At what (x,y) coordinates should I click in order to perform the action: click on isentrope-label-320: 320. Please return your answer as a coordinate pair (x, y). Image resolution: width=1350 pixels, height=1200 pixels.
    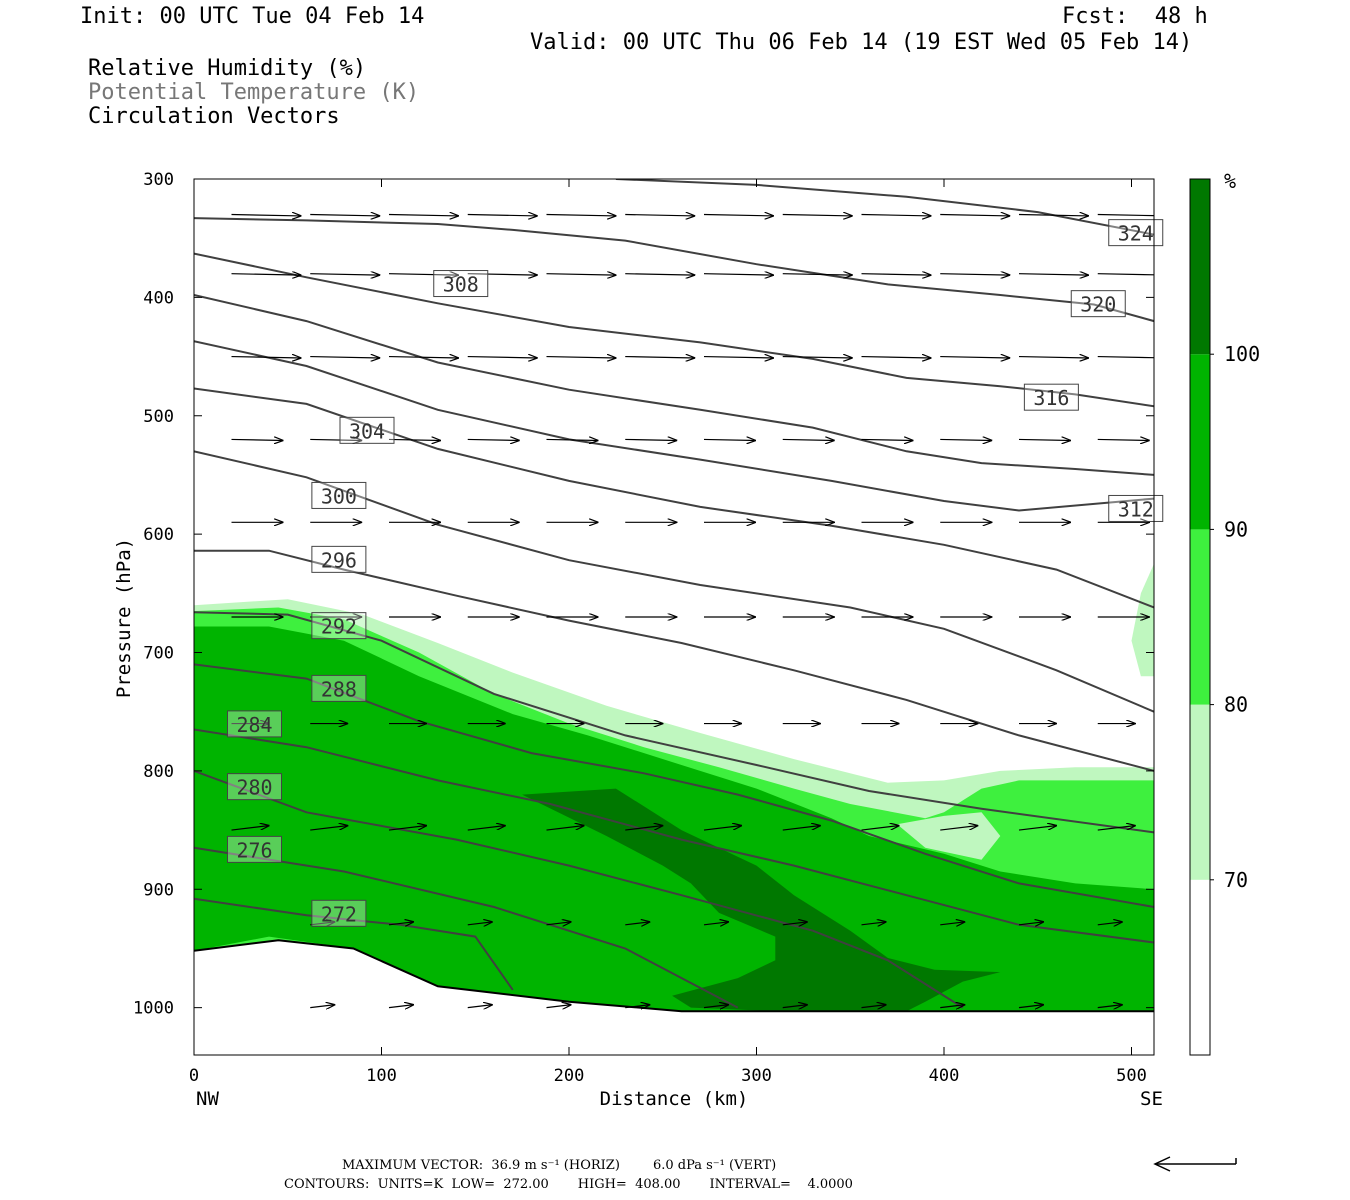
    Looking at the image, I should click on (1098, 305).